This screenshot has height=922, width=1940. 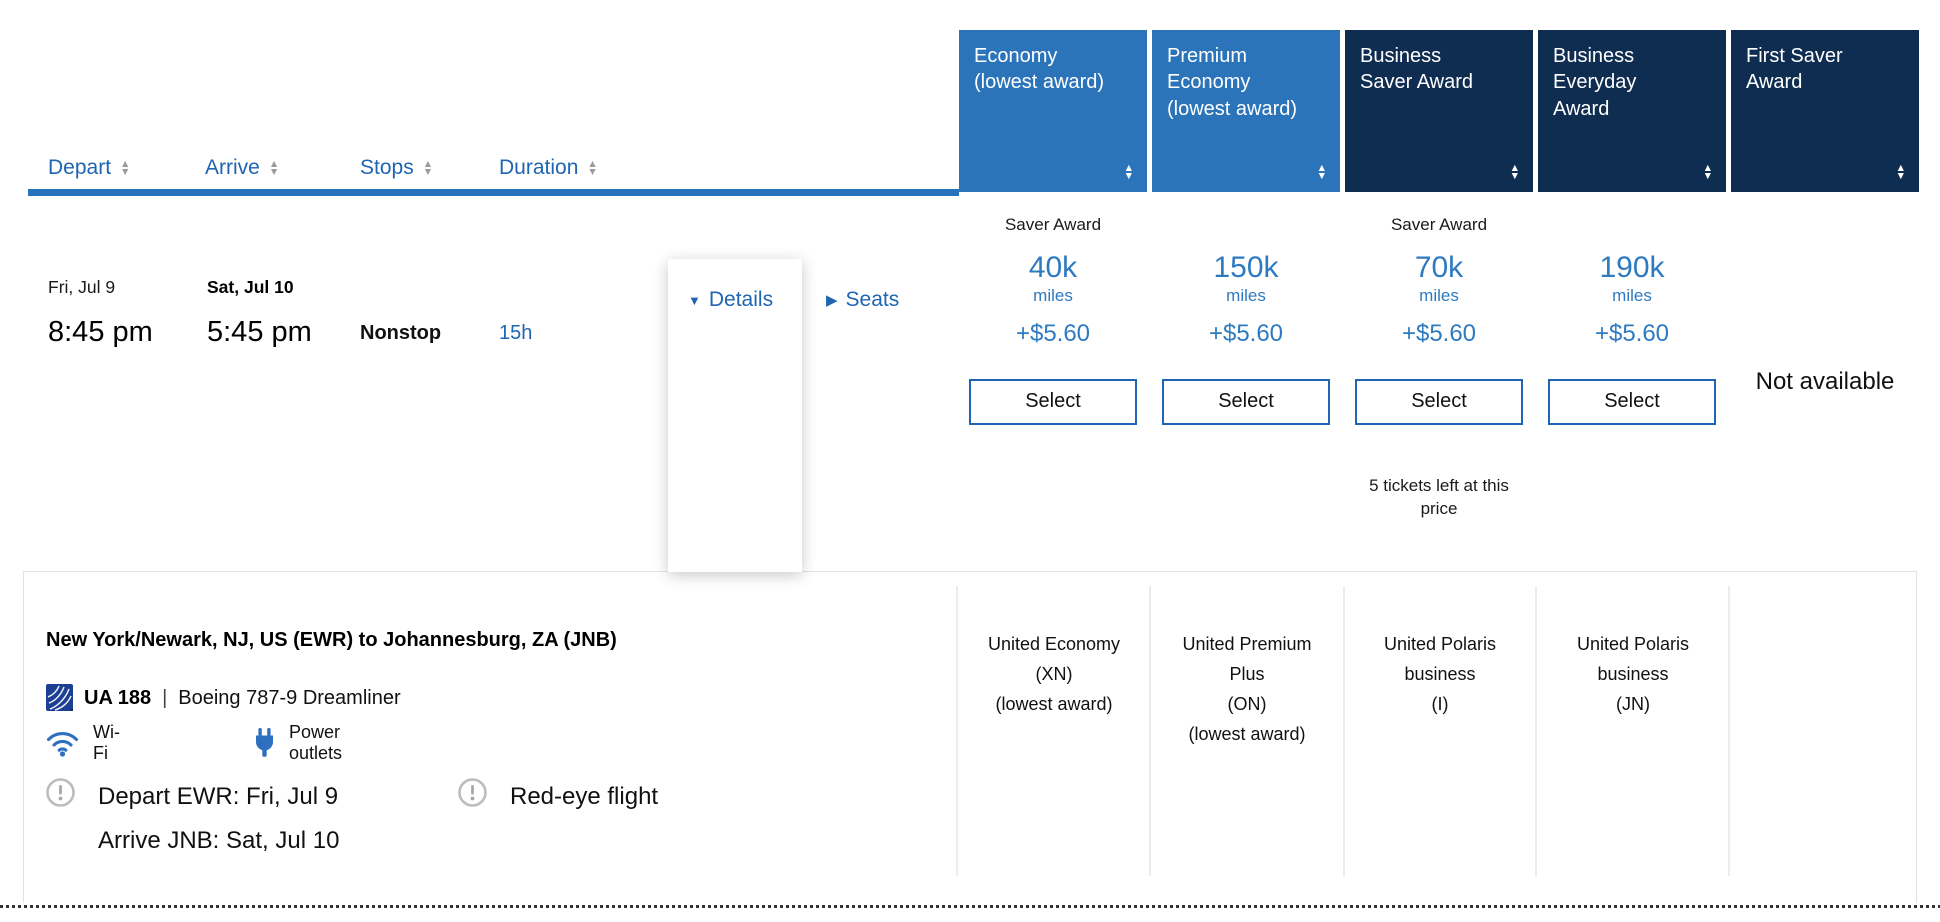 What do you see at coordinates (316, 742) in the screenshot?
I see `amenity-label: Power outlets` at bounding box center [316, 742].